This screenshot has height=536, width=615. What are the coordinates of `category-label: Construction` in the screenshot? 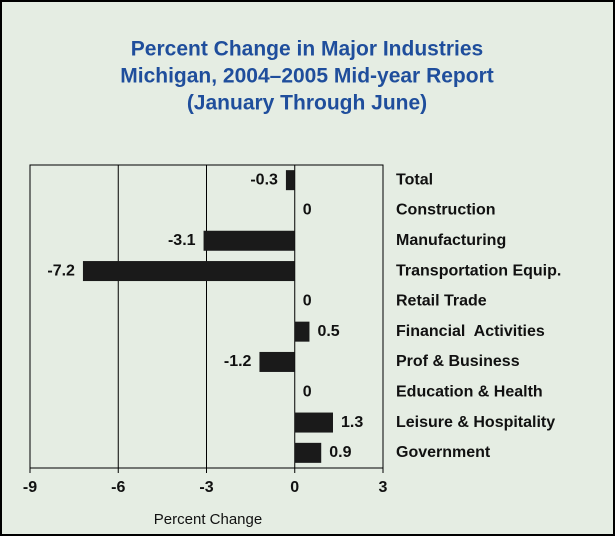 It's located at (446, 210).